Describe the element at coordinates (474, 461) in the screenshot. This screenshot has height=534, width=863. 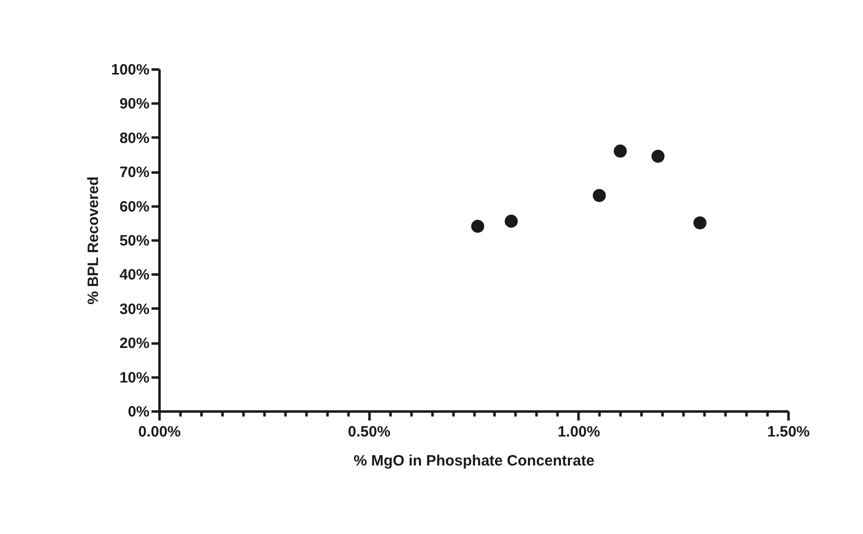
I see `x-axis-title: % MgO in Phosphate Concentrate` at that location.